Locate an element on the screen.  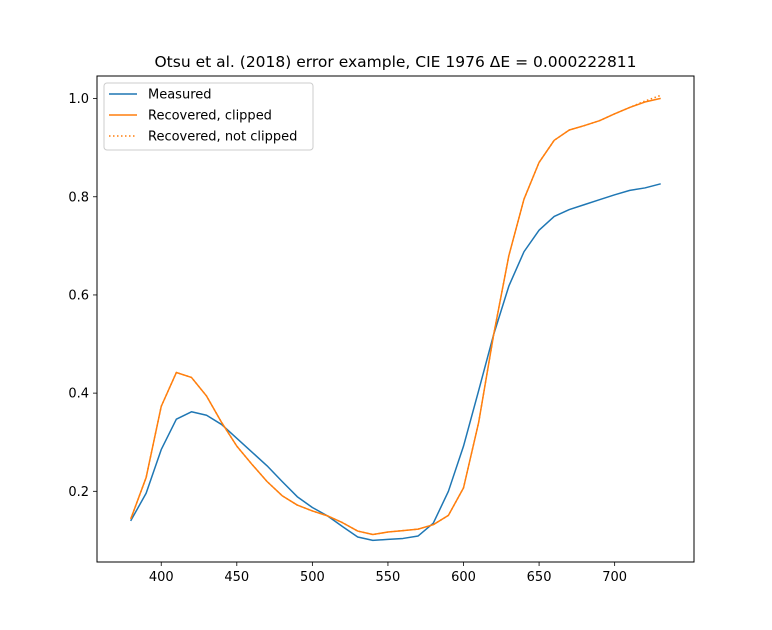
legend-label-3: Recovered, not clipped is located at coordinates (222, 137).